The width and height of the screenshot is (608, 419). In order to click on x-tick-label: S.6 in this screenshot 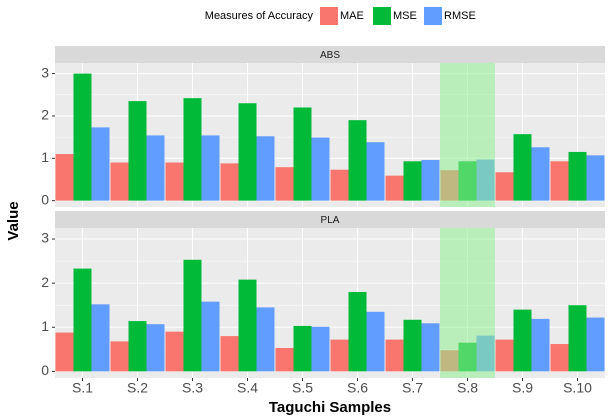, I will do `click(357, 388)`.